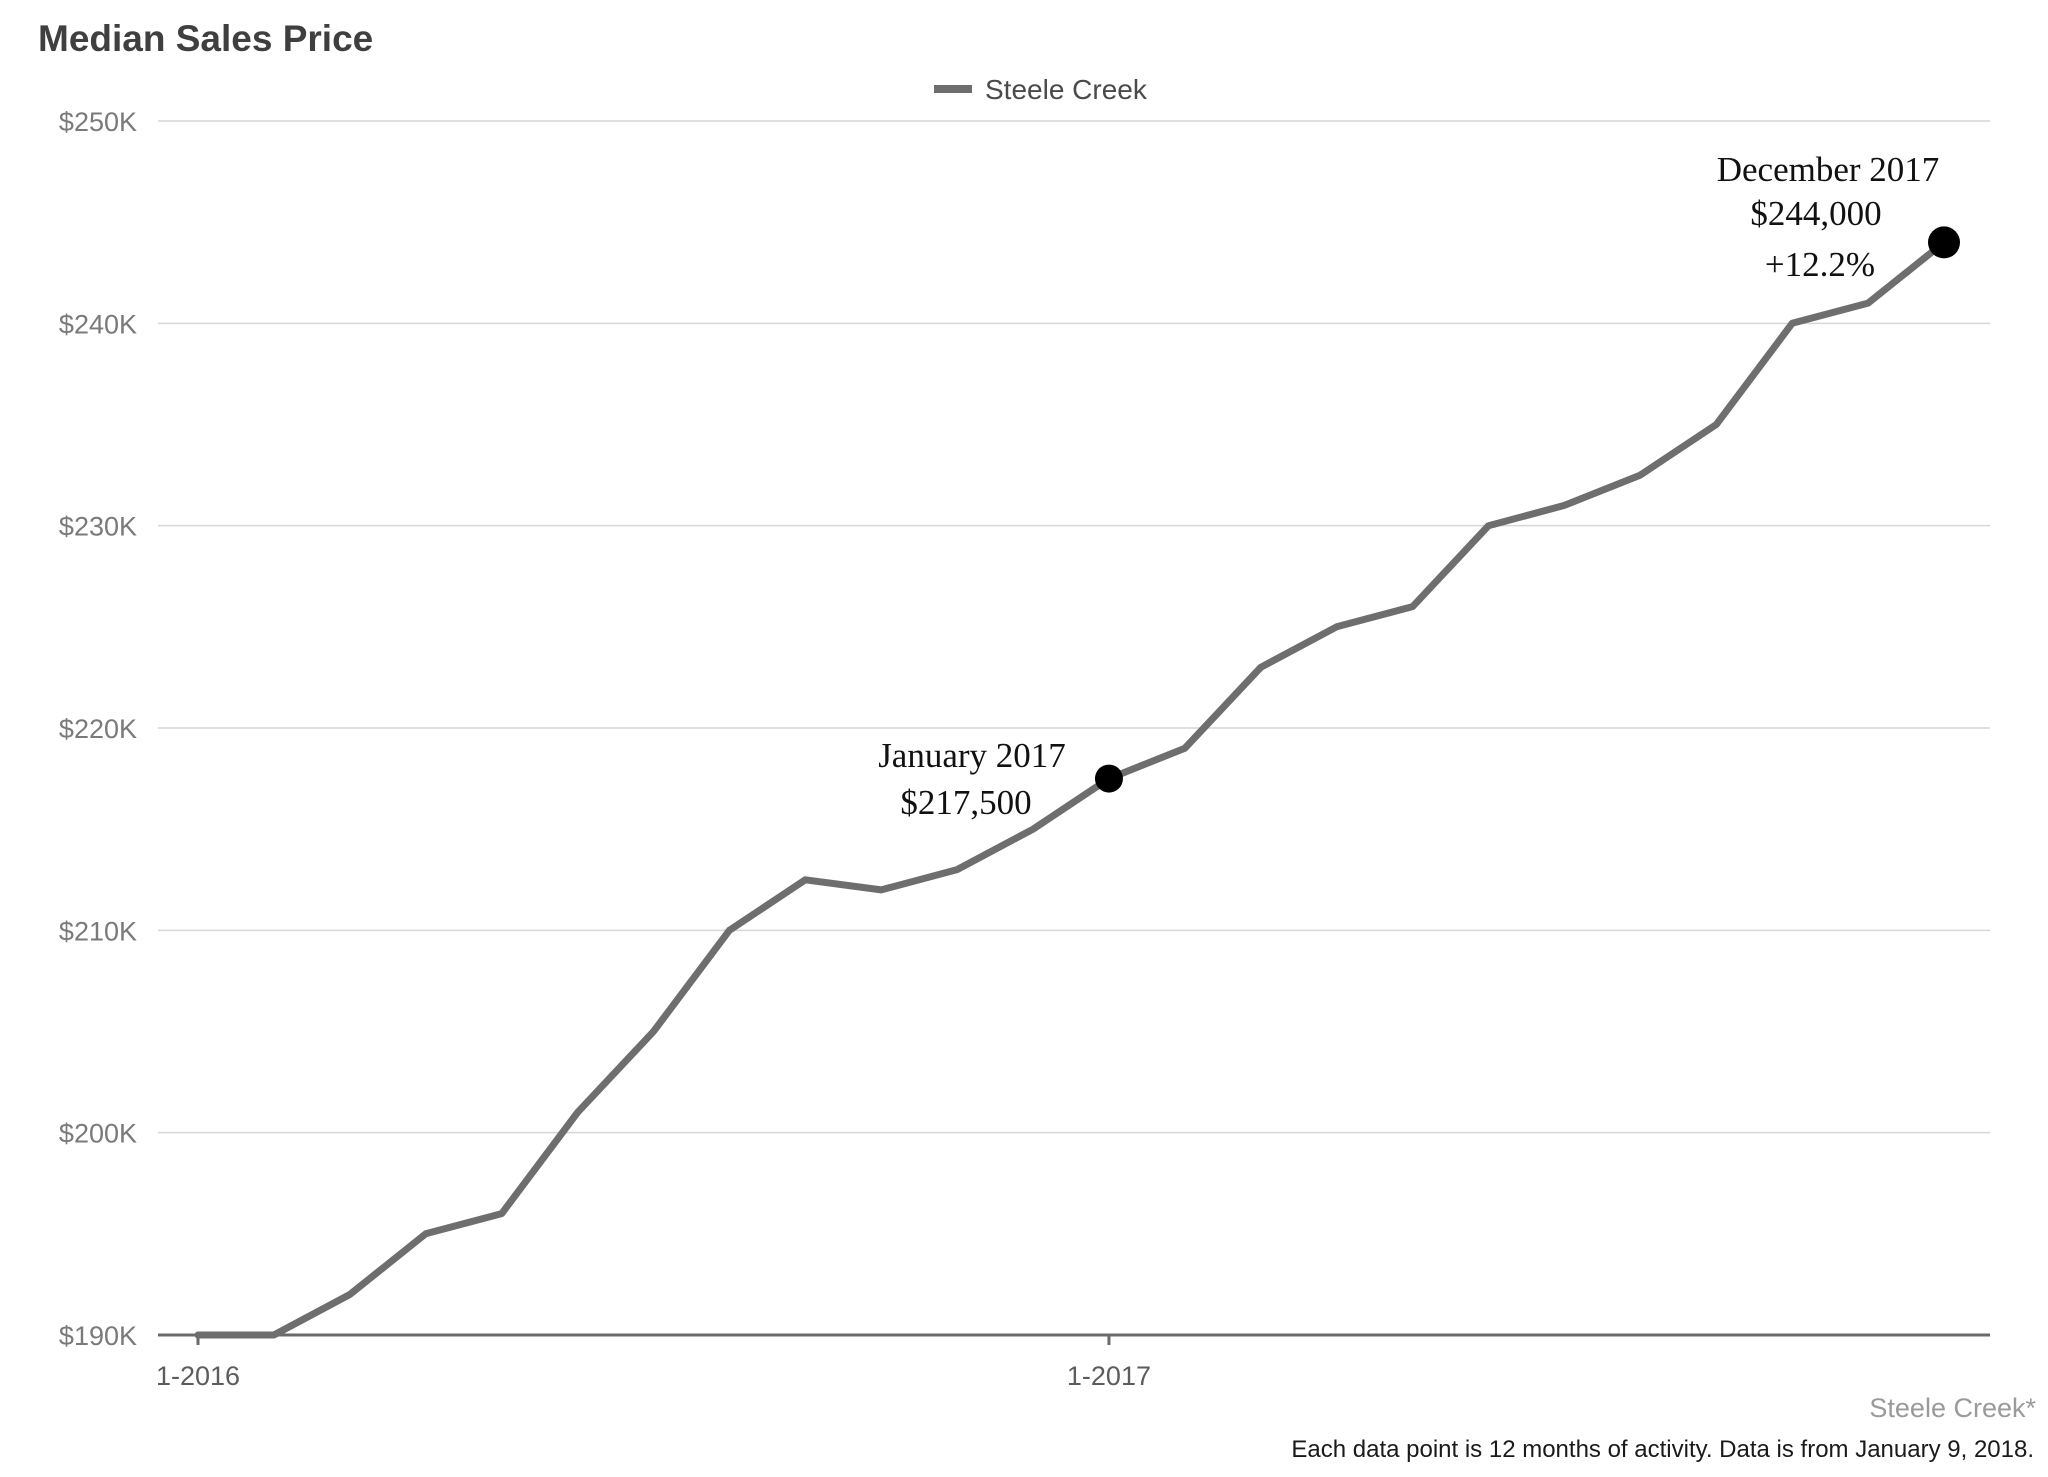 This screenshot has height=1477, width=2048. What do you see at coordinates (1828, 169) in the screenshot?
I see `annotation-label: December 2017` at bounding box center [1828, 169].